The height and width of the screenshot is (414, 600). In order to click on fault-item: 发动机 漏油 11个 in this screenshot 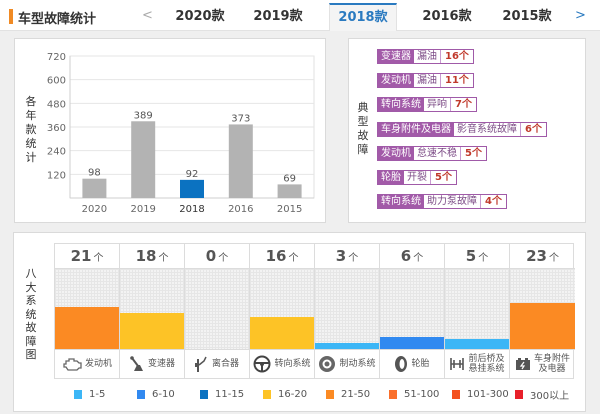, I will do `click(425, 80)`.